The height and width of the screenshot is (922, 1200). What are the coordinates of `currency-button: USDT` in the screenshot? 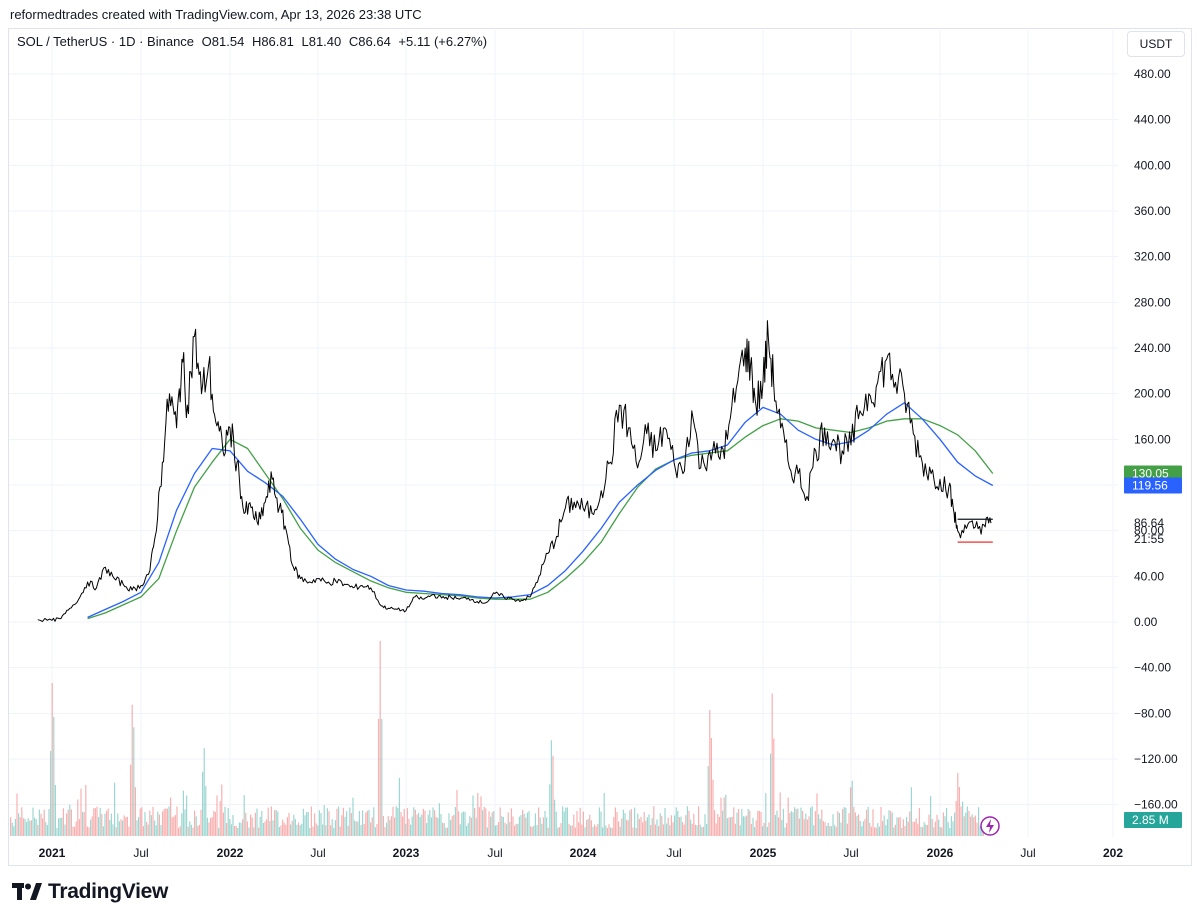 It's located at (1156, 44).